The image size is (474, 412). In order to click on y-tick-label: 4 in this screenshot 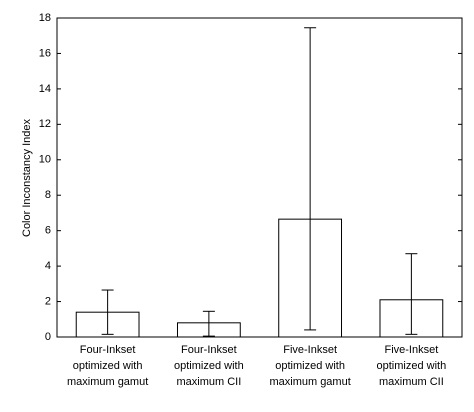, I will do `click(48, 266)`.